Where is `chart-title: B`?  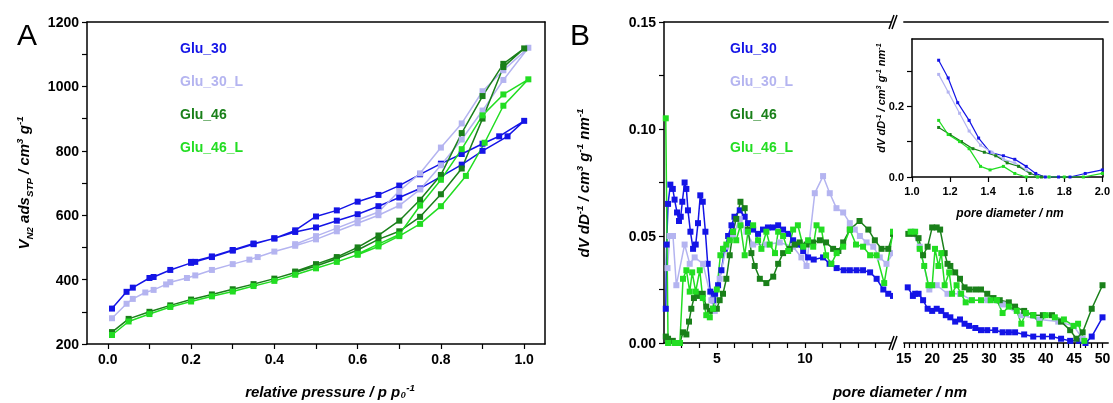 chart-title: B is located at coordinates (580, 34).